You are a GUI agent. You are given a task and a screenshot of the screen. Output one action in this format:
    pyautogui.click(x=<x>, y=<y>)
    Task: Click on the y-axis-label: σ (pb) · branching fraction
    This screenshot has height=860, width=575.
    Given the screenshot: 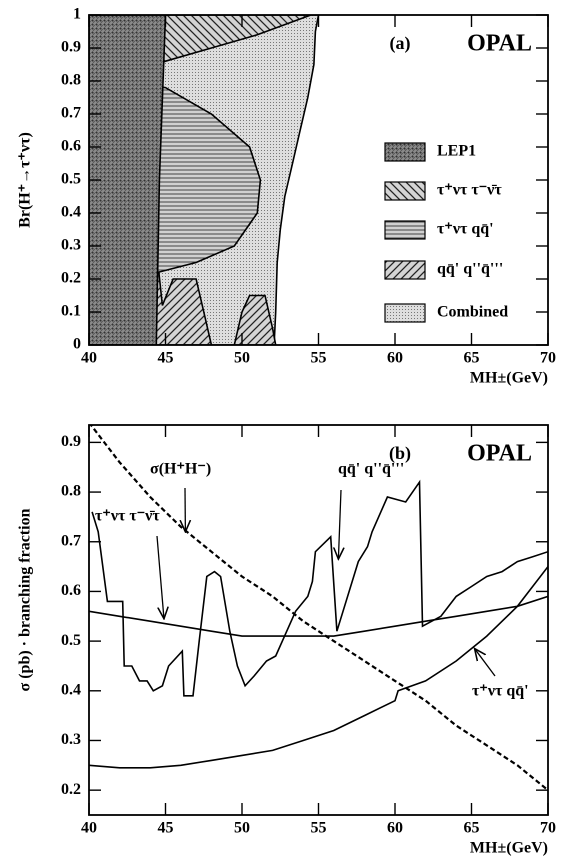 What is the action you would take?
    pyautogui.click(x=25, y=599)
    